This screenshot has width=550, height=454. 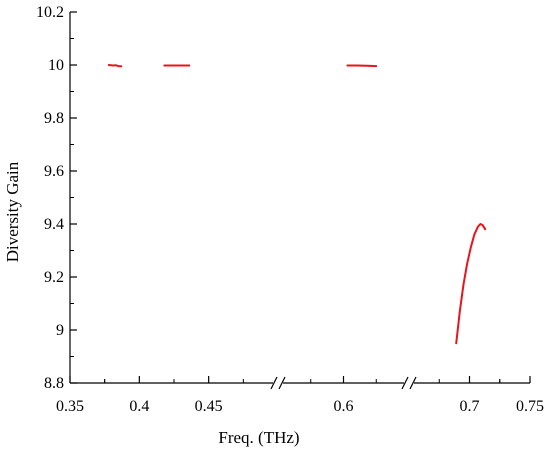 What do you see at coordinates (54, 277) in the screenshot?
I see `y-tick-label: 9.2` at bounding box center [54, 277].